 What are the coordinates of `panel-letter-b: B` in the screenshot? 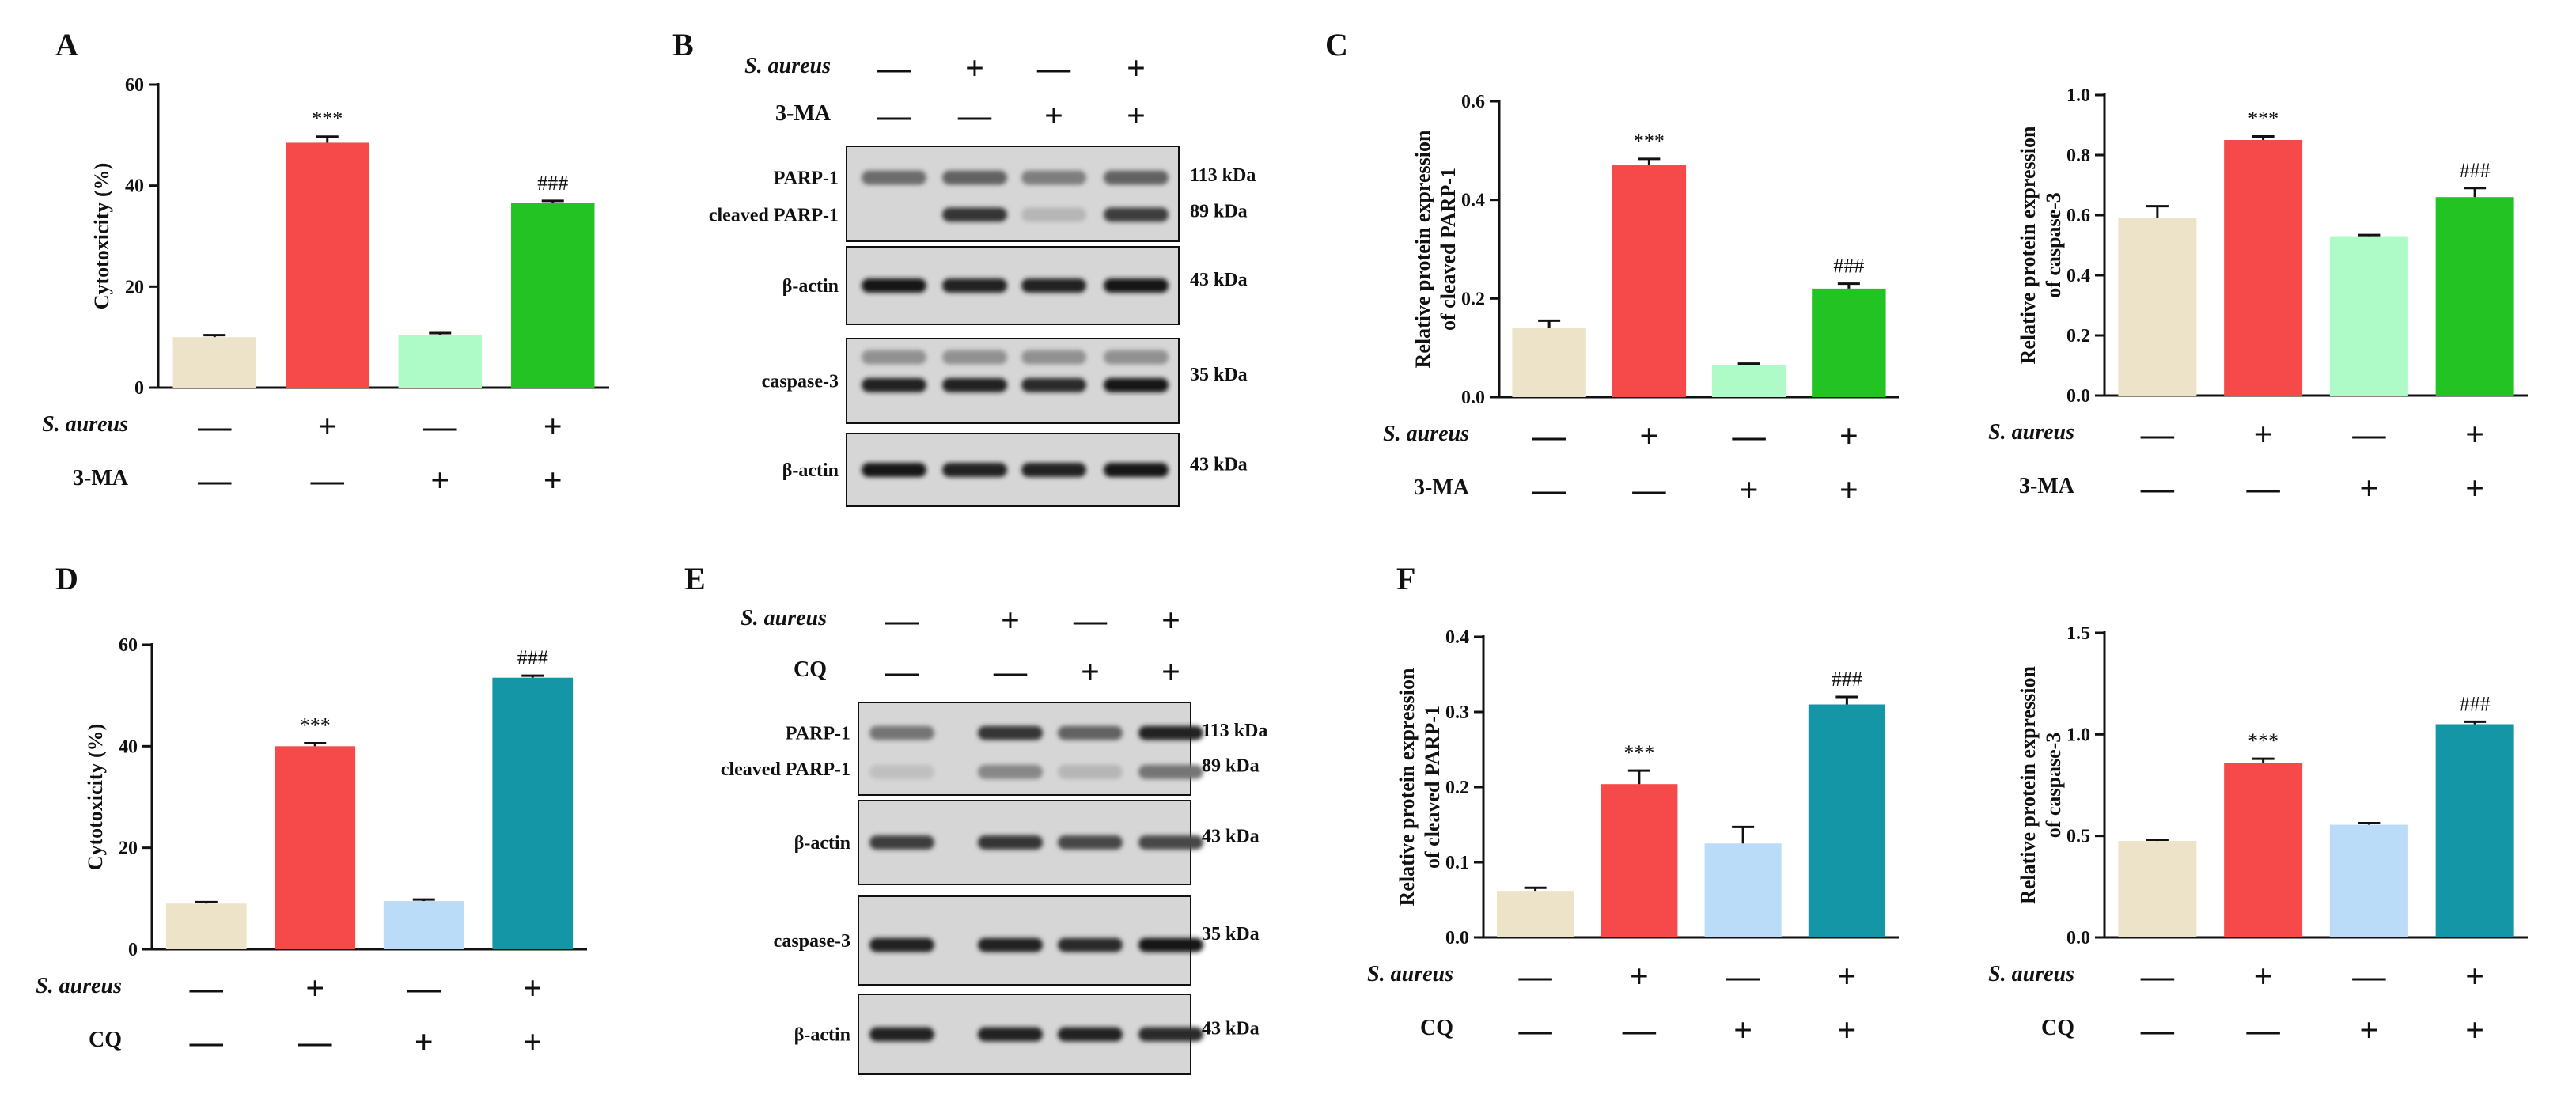 It's located at (683, 44).